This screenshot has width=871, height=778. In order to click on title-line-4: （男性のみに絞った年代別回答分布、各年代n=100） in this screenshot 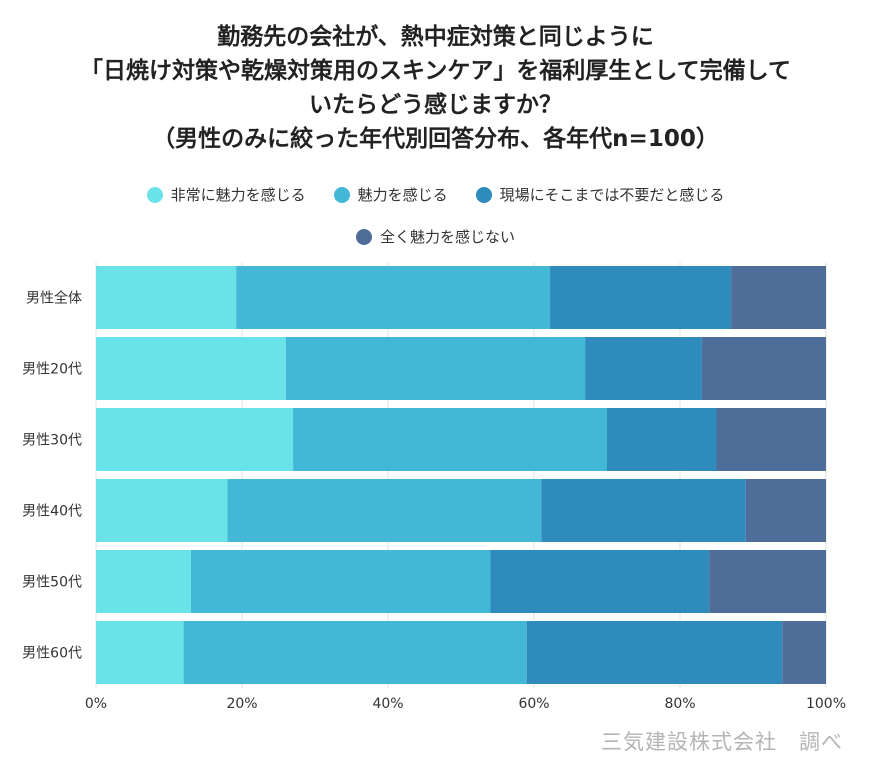, I will do `click(435, 139)`.